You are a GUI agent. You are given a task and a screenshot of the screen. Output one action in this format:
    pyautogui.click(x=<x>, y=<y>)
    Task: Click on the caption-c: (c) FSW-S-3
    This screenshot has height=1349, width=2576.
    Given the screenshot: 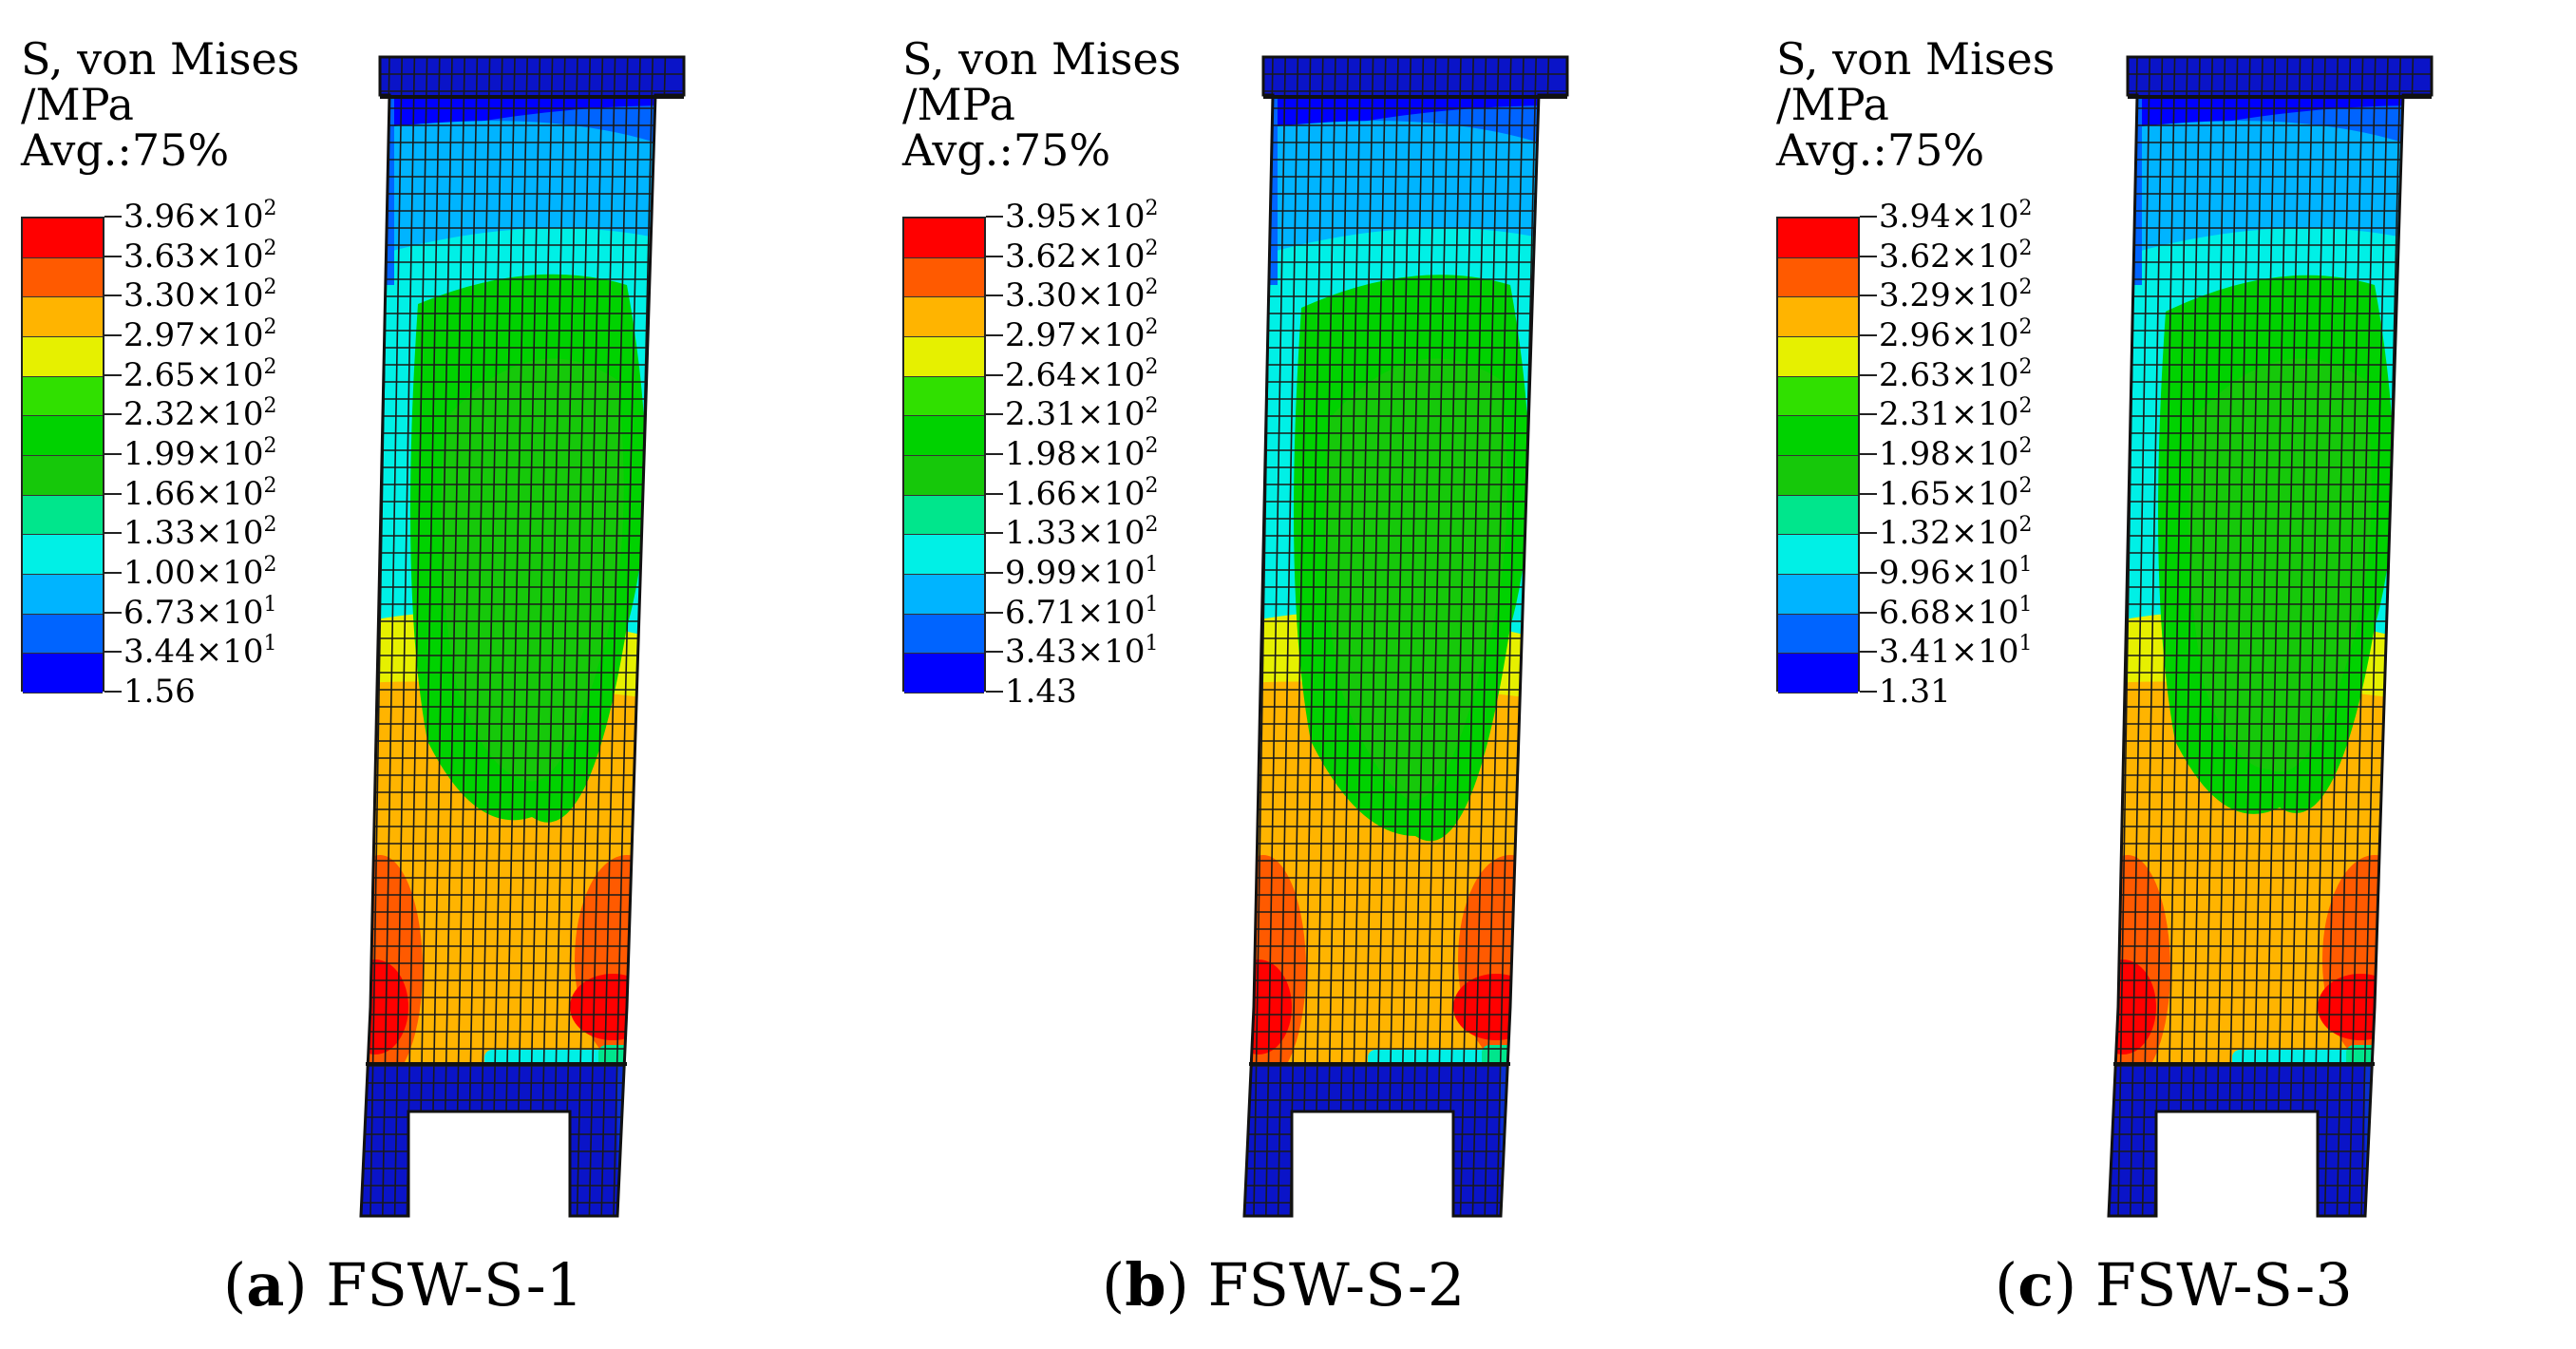 What is the action you would take?
    pyautogui.click(x=2174, y=1285)
    